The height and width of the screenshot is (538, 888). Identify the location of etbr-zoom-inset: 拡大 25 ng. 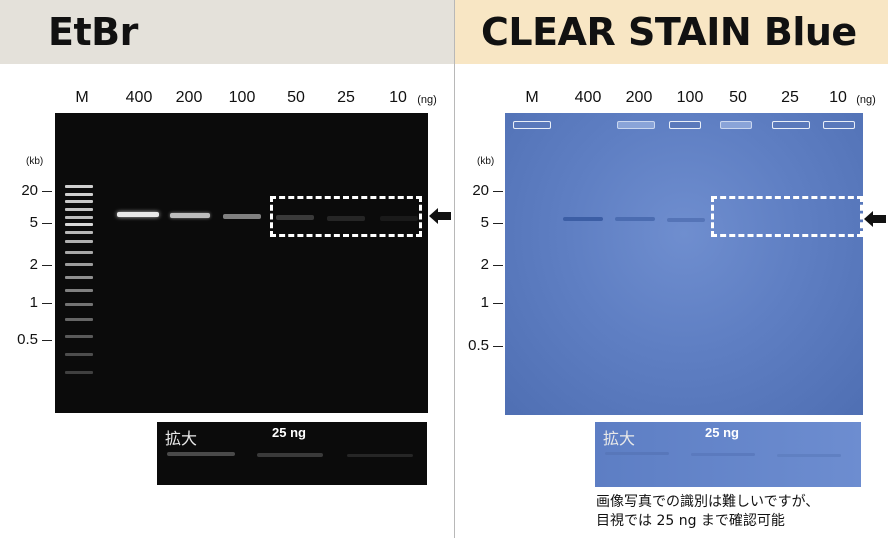
(292, 453).